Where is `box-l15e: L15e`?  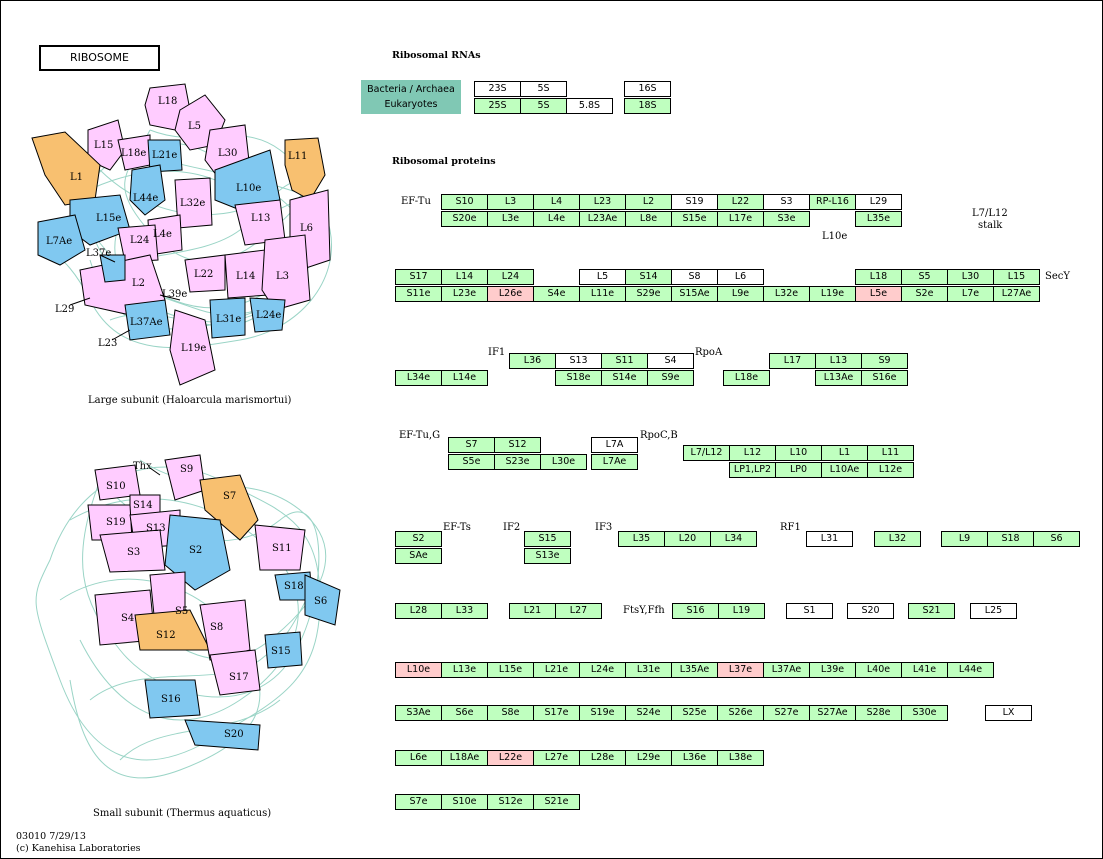 box-l15e: L15e is located at coordinates (510, 670).